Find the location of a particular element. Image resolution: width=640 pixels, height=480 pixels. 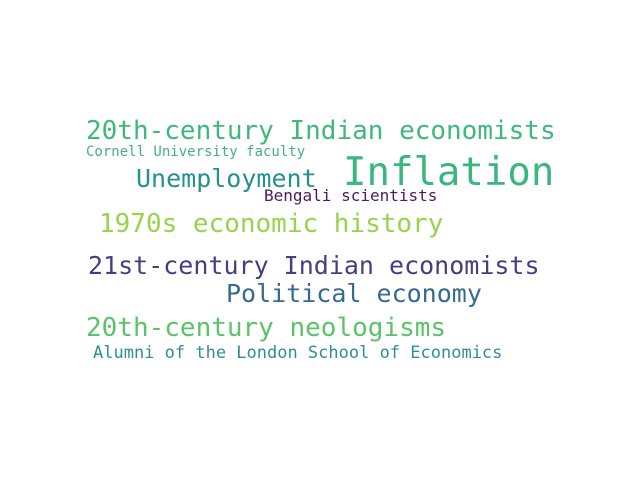

word-20th-century-indian-economists: 20th-century Indian economists is located at coordinates (321, 131).